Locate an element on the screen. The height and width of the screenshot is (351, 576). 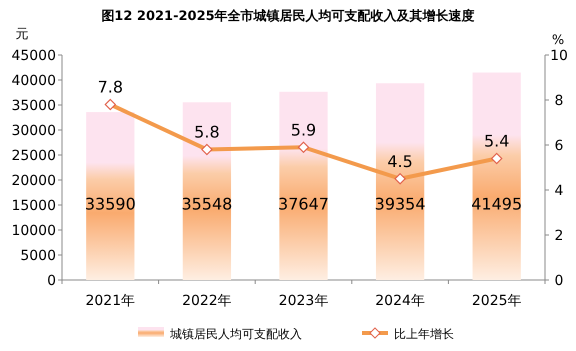
x-tick-label: 2022年 is located at coordinates (207, 301).